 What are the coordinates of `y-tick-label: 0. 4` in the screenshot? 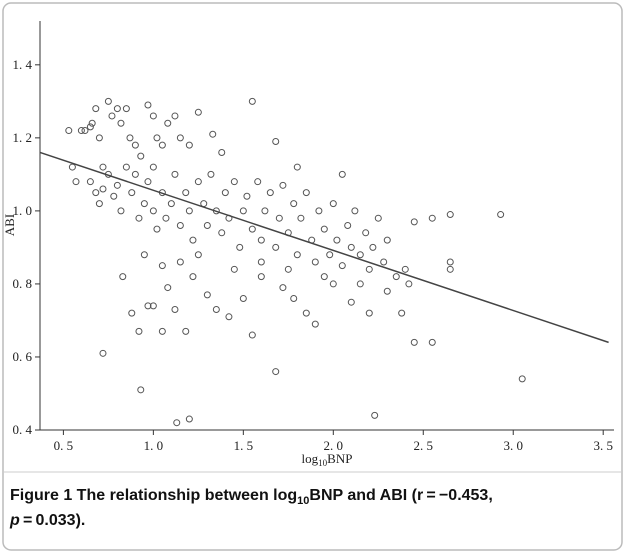 It's located at (23, 429).